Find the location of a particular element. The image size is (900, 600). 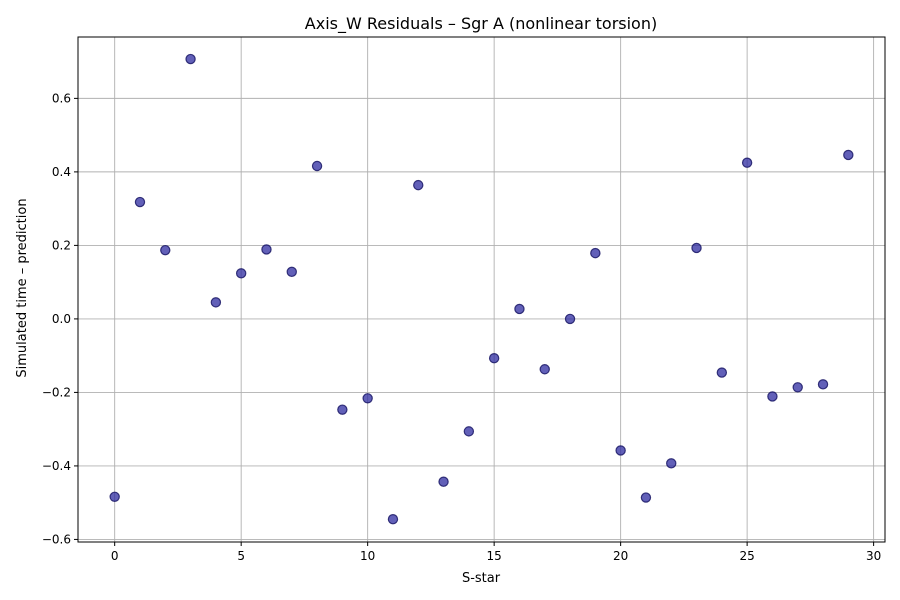

x-tick-label: 10 is located at coordinates (367, 556).